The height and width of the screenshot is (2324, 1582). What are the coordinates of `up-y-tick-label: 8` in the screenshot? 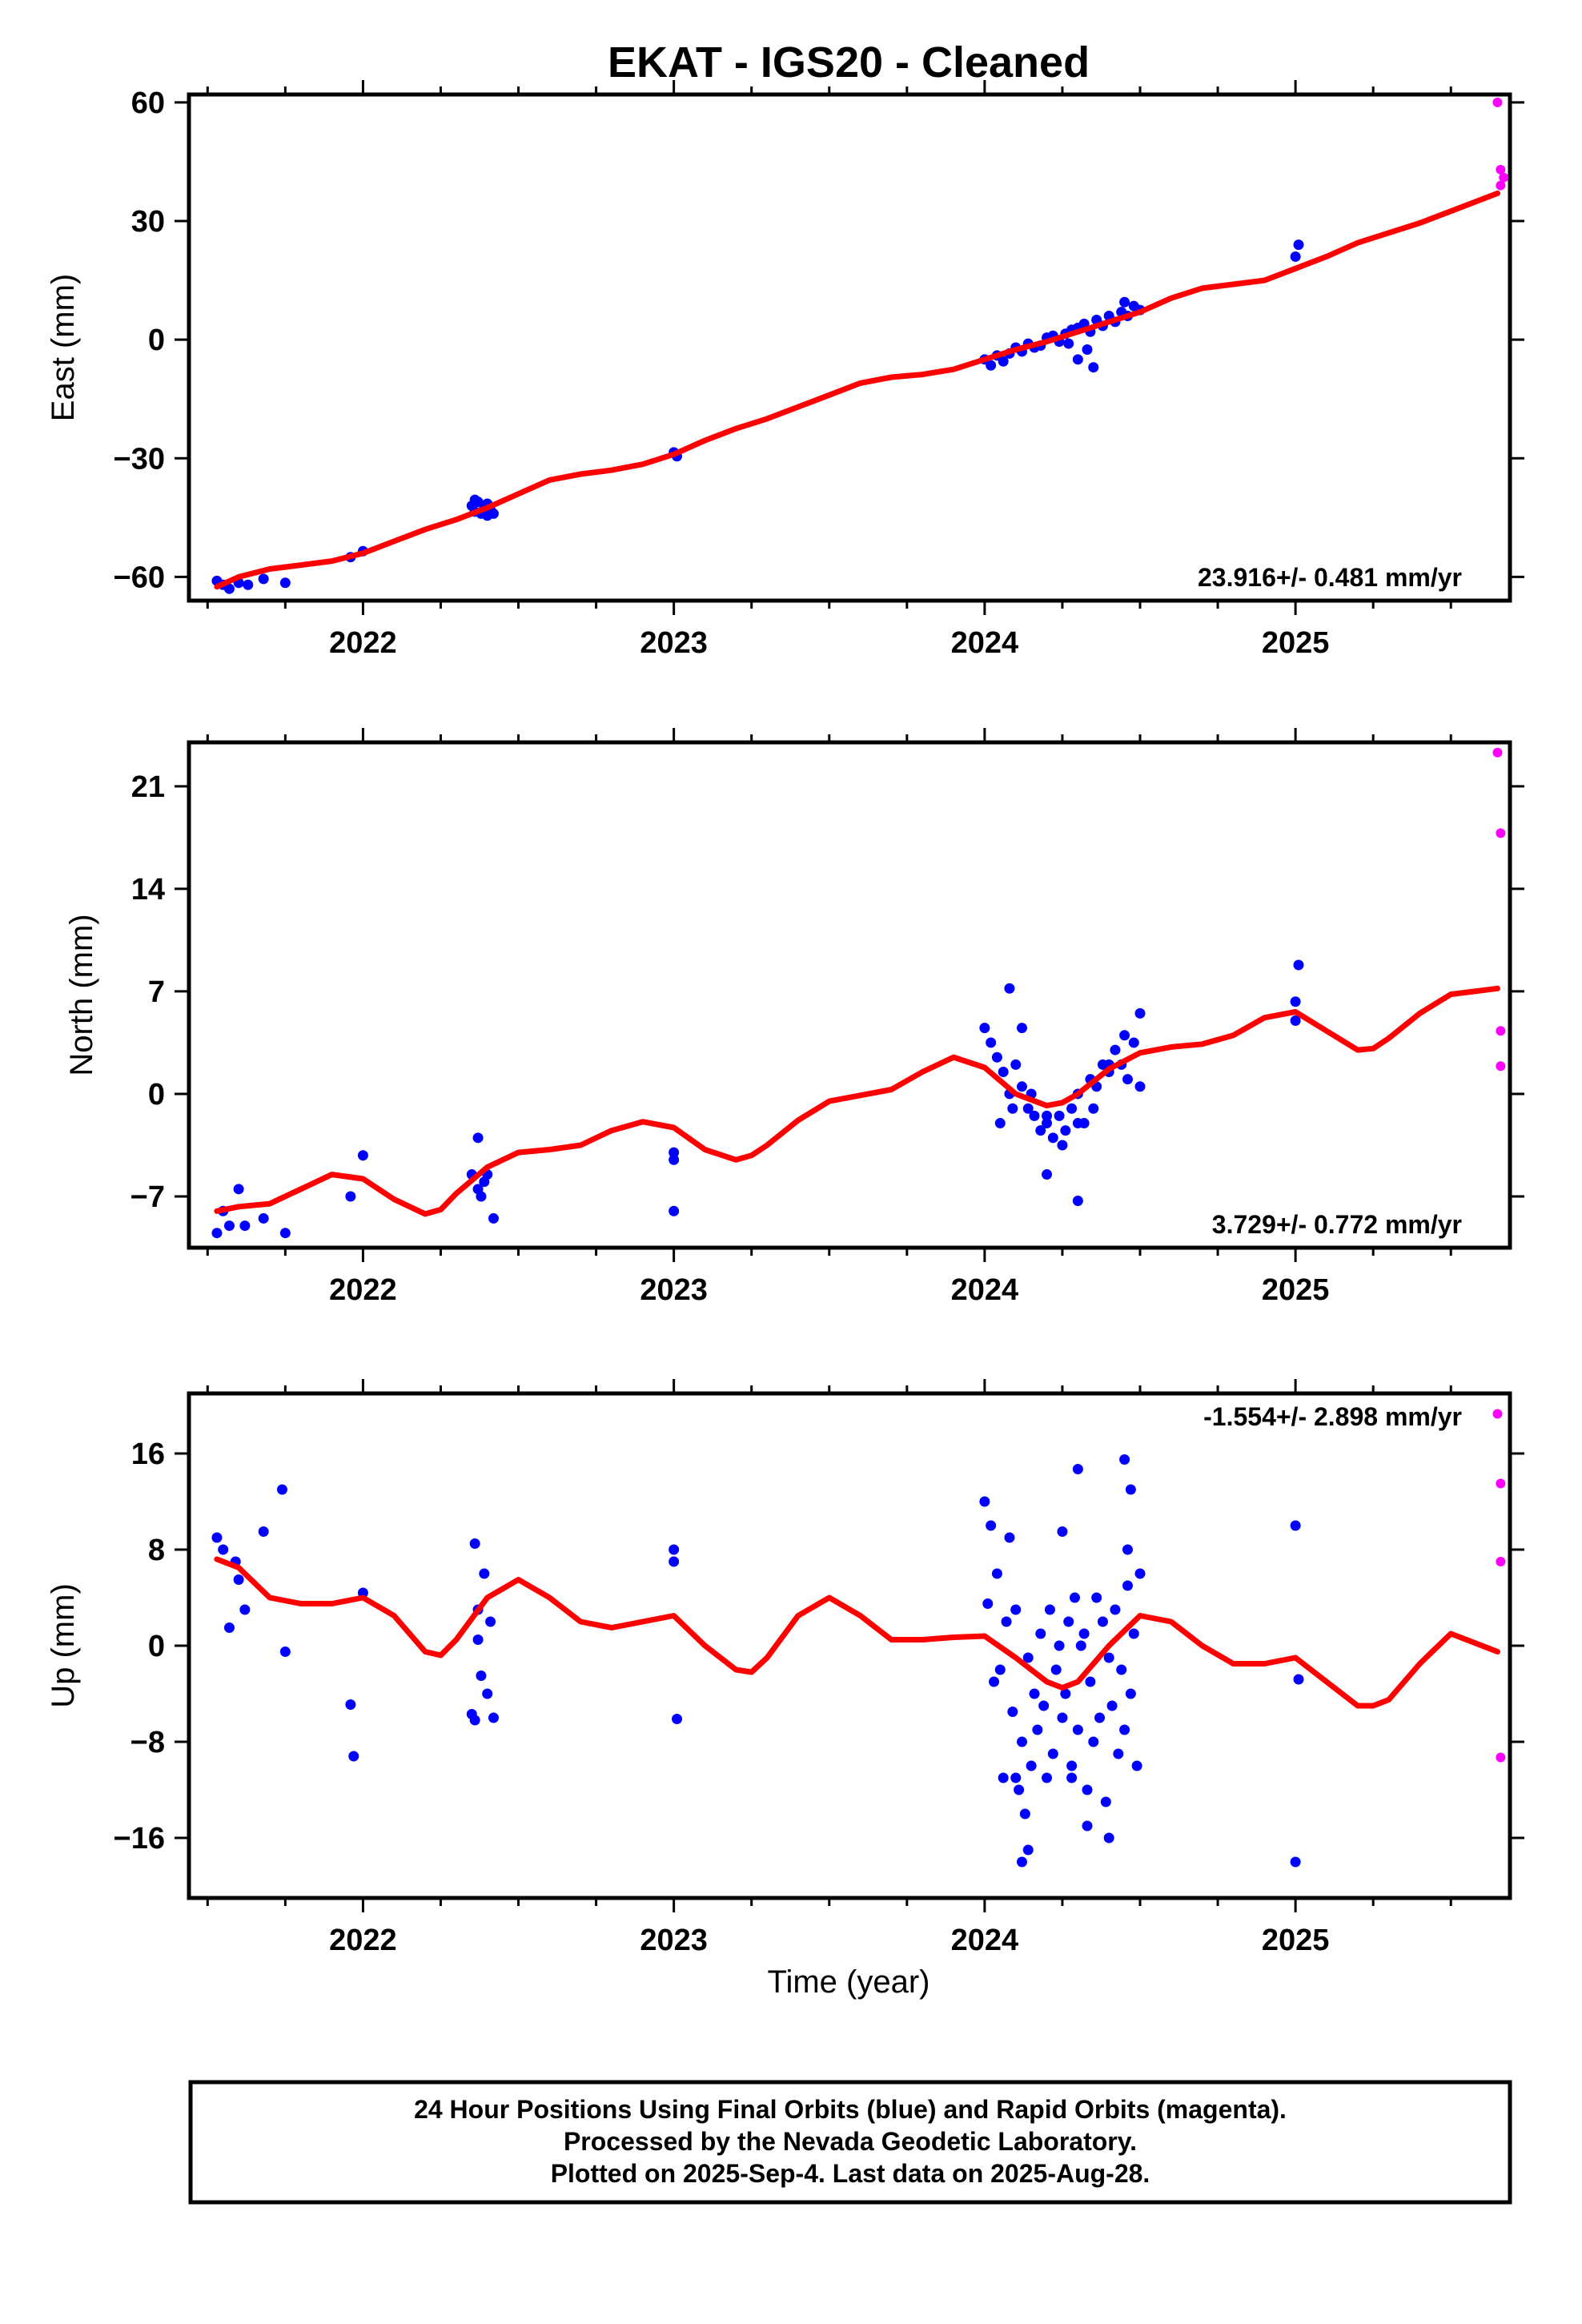 It's located at (156, 1551).